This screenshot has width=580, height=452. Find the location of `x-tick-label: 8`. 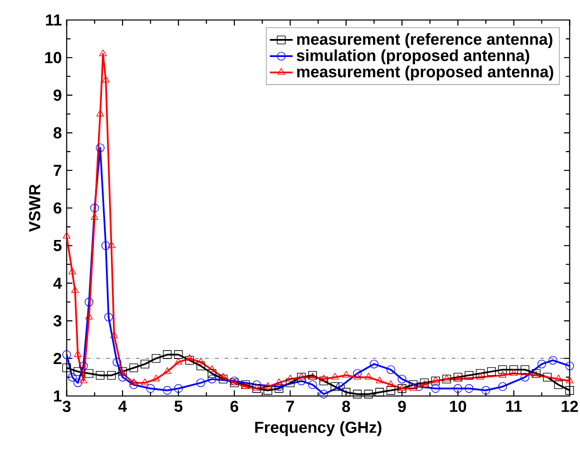

x-tick-label: 8 is located at coordinates (346, 406).